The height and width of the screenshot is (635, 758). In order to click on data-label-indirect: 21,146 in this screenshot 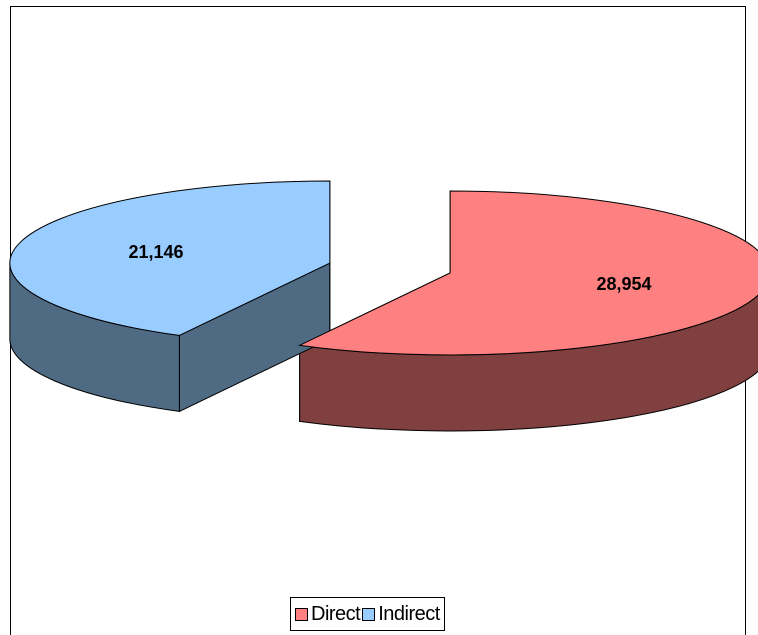, I will do `click(155, 252)`.